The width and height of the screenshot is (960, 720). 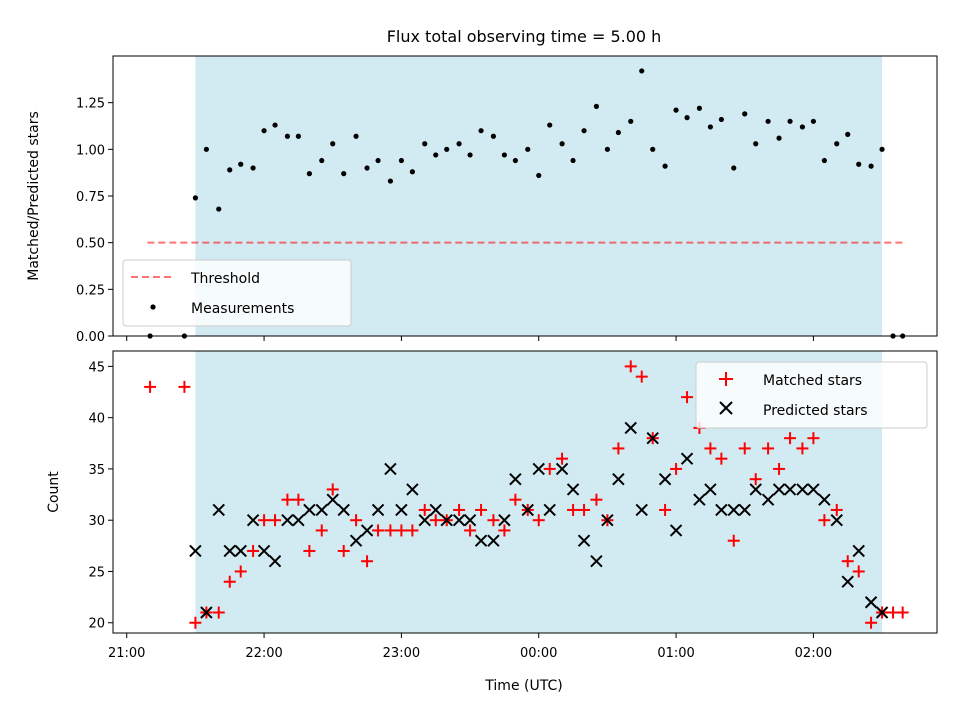 I want to click on top-legend: Threshold Measurements, so click(x=237, y=293).